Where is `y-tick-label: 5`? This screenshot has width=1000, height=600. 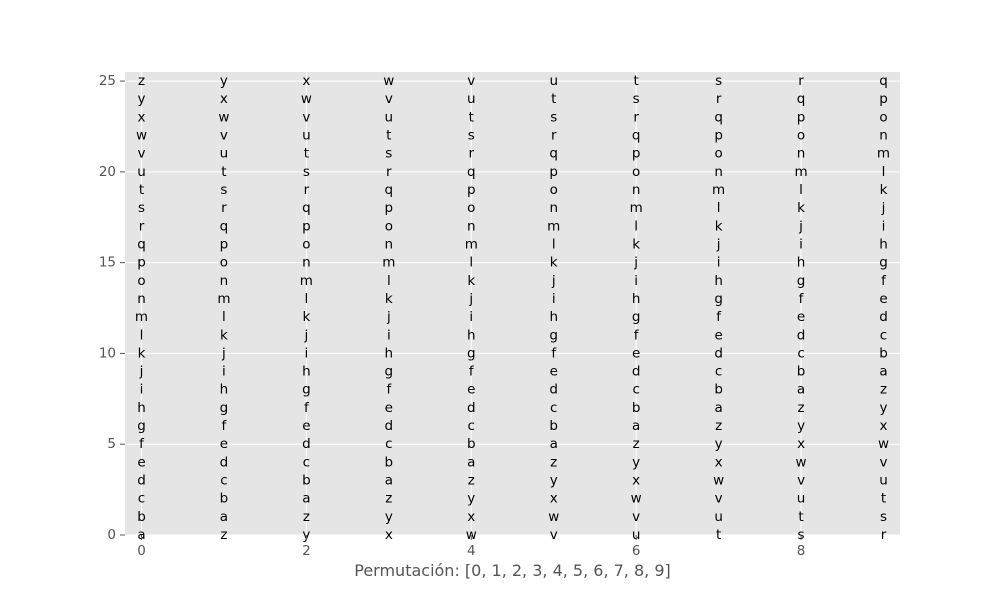
y-tick-label: 5 is located at coordinates (111, 444).